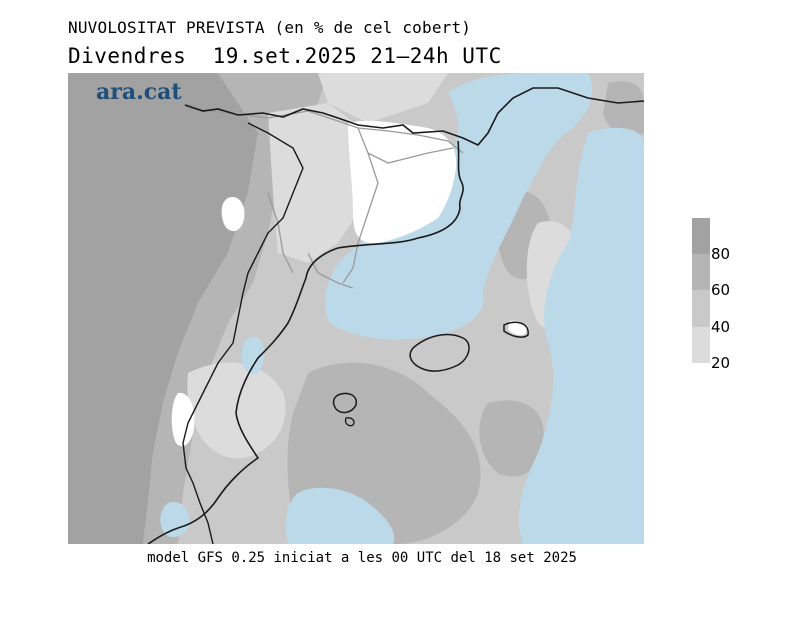  What do you see at coordinates (402, 182) in the screenshot?
I see `clear-land-catalonia` at bounding box center [402, 182].